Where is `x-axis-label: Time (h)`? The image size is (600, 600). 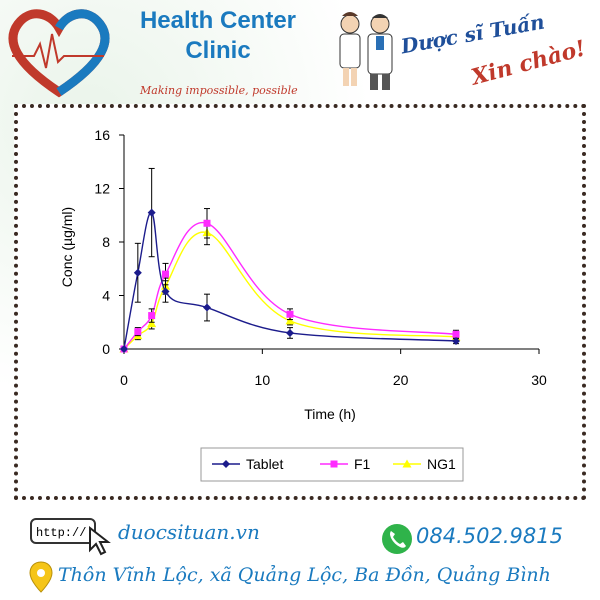
x-axis-label: Time (h) is located at coordinates (330, 414).